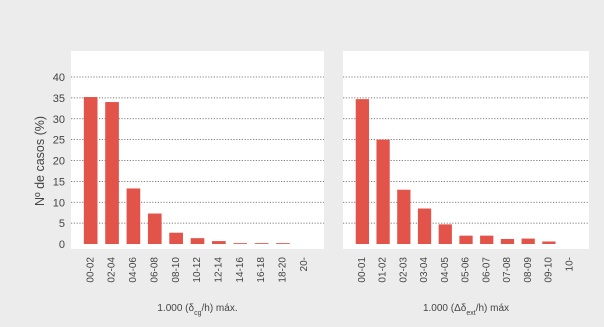  Describe the element at coordinates (59, 203) in the screenshot. I see `y-tick-label: 10` at that location.